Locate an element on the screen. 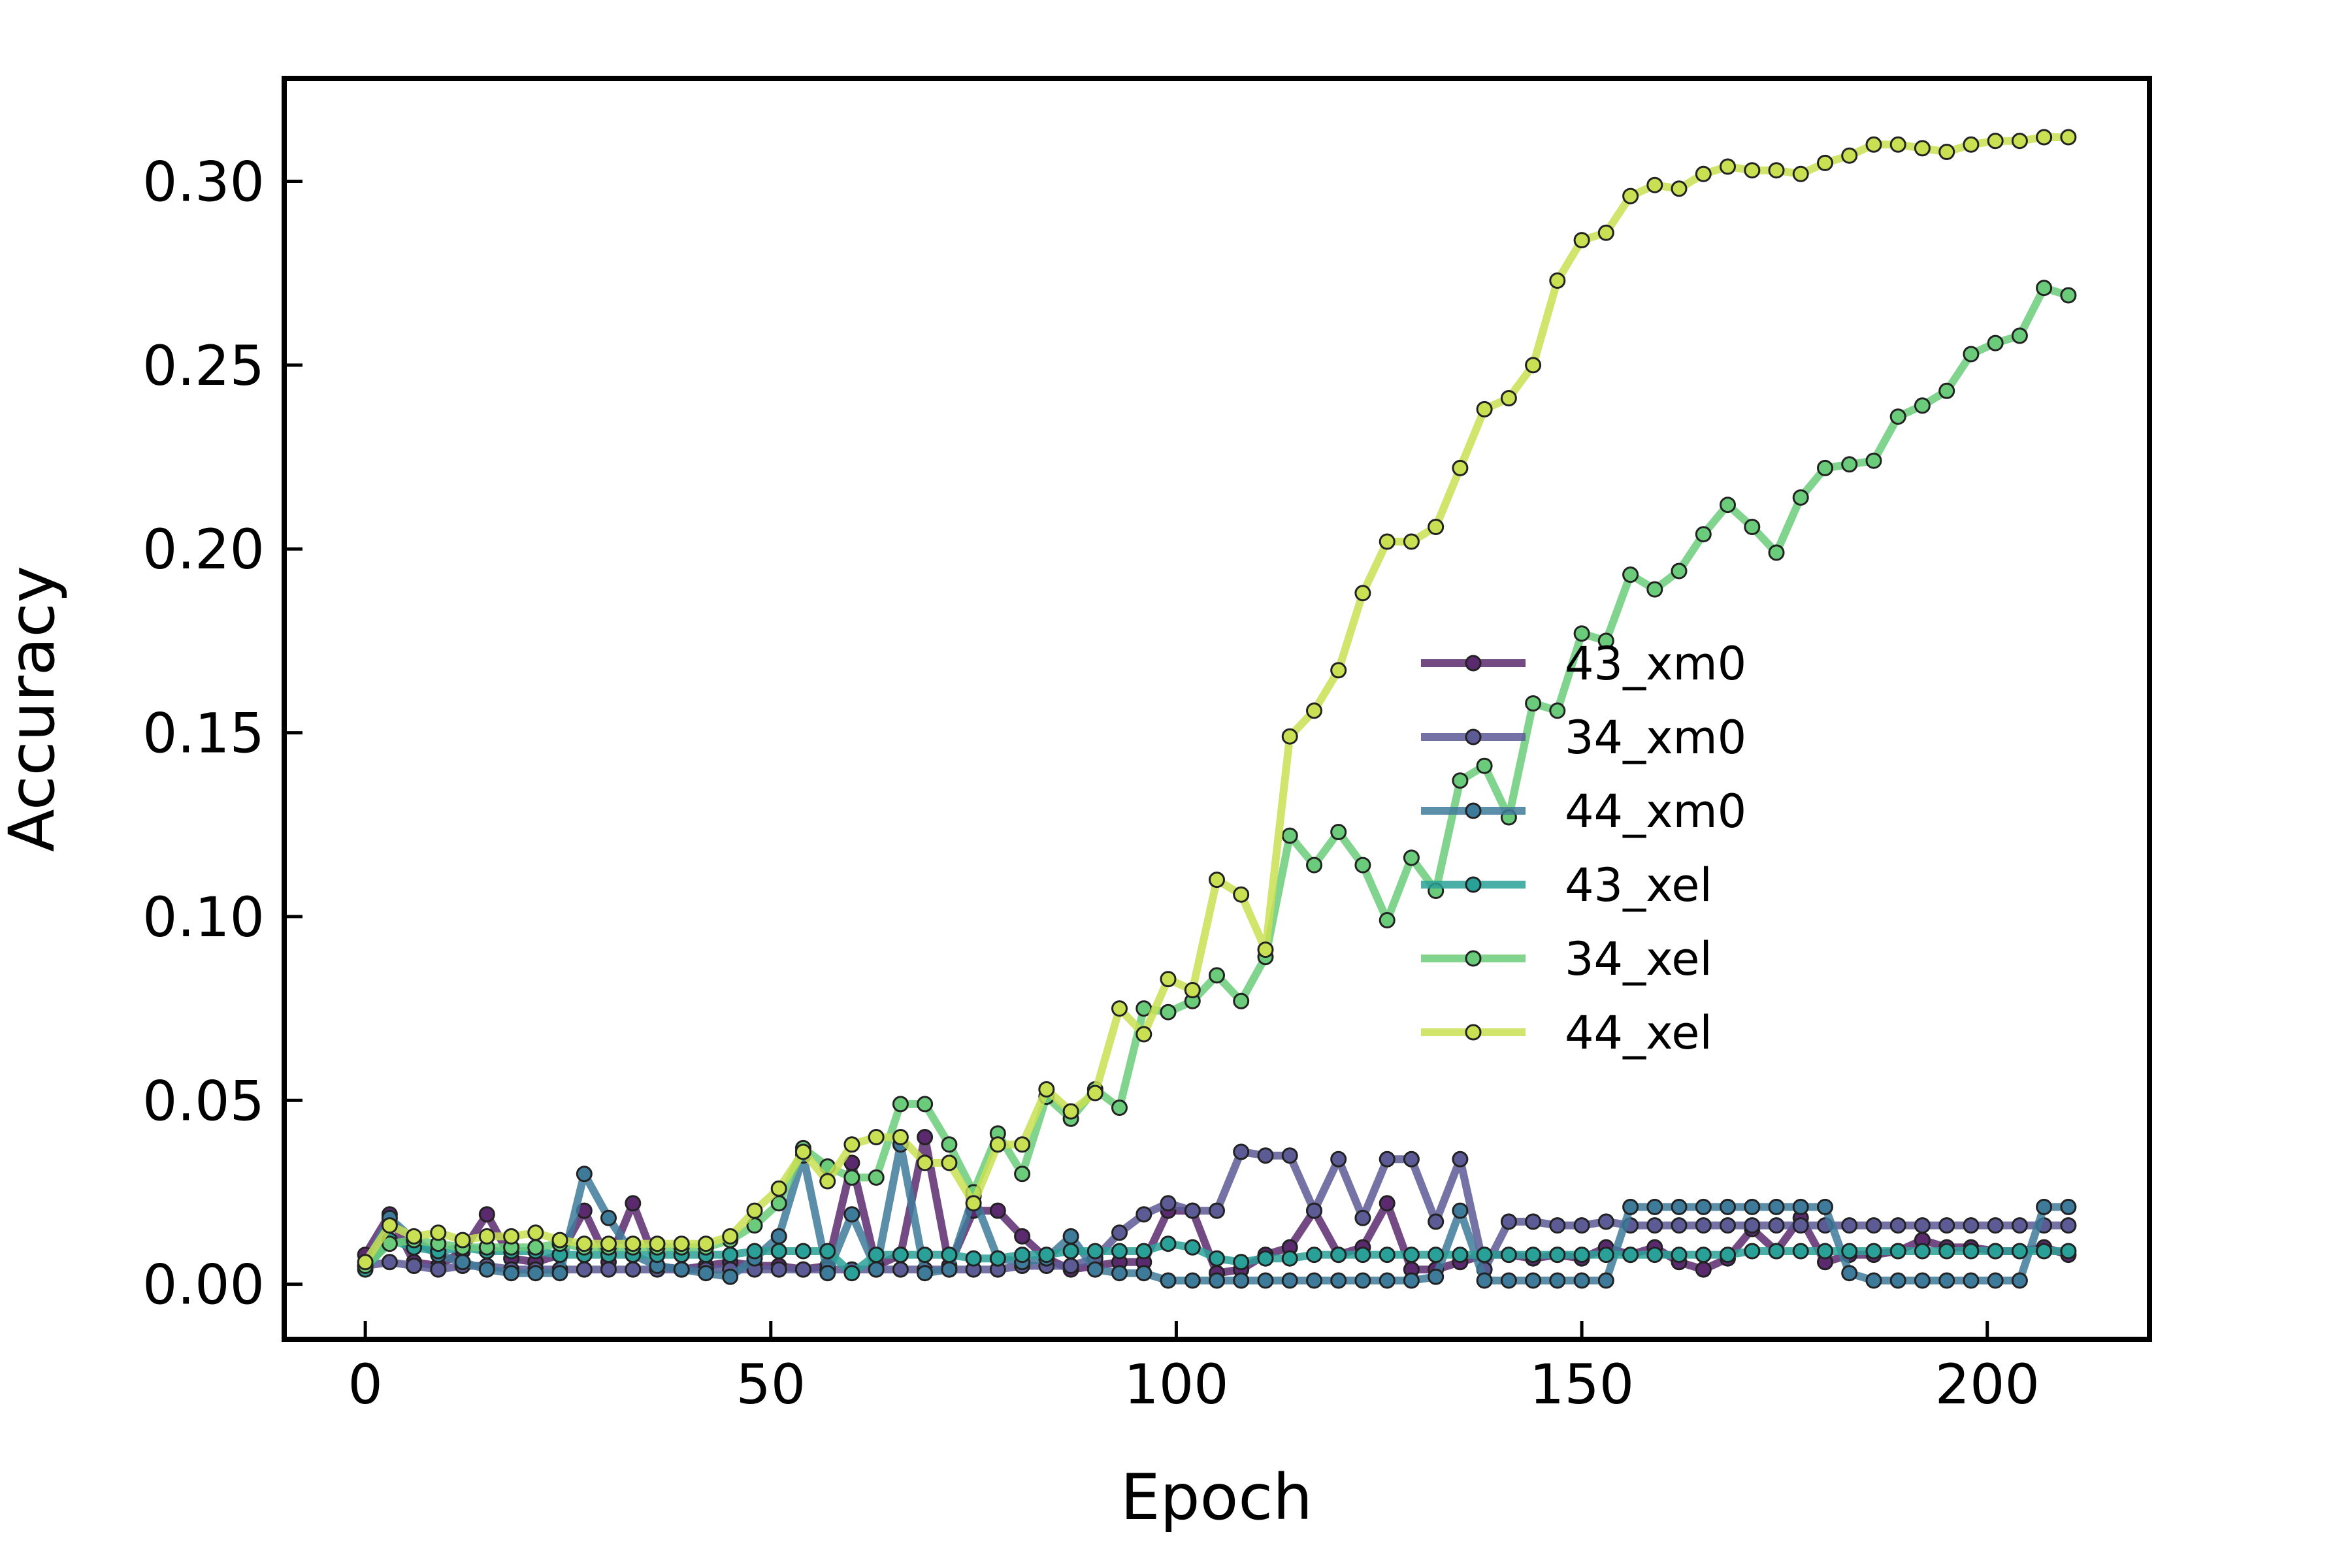 Image resolution: width=2352 pixels, height=1568 pixels. x-tick-label: 50 is located at coordinates (771, 1384).